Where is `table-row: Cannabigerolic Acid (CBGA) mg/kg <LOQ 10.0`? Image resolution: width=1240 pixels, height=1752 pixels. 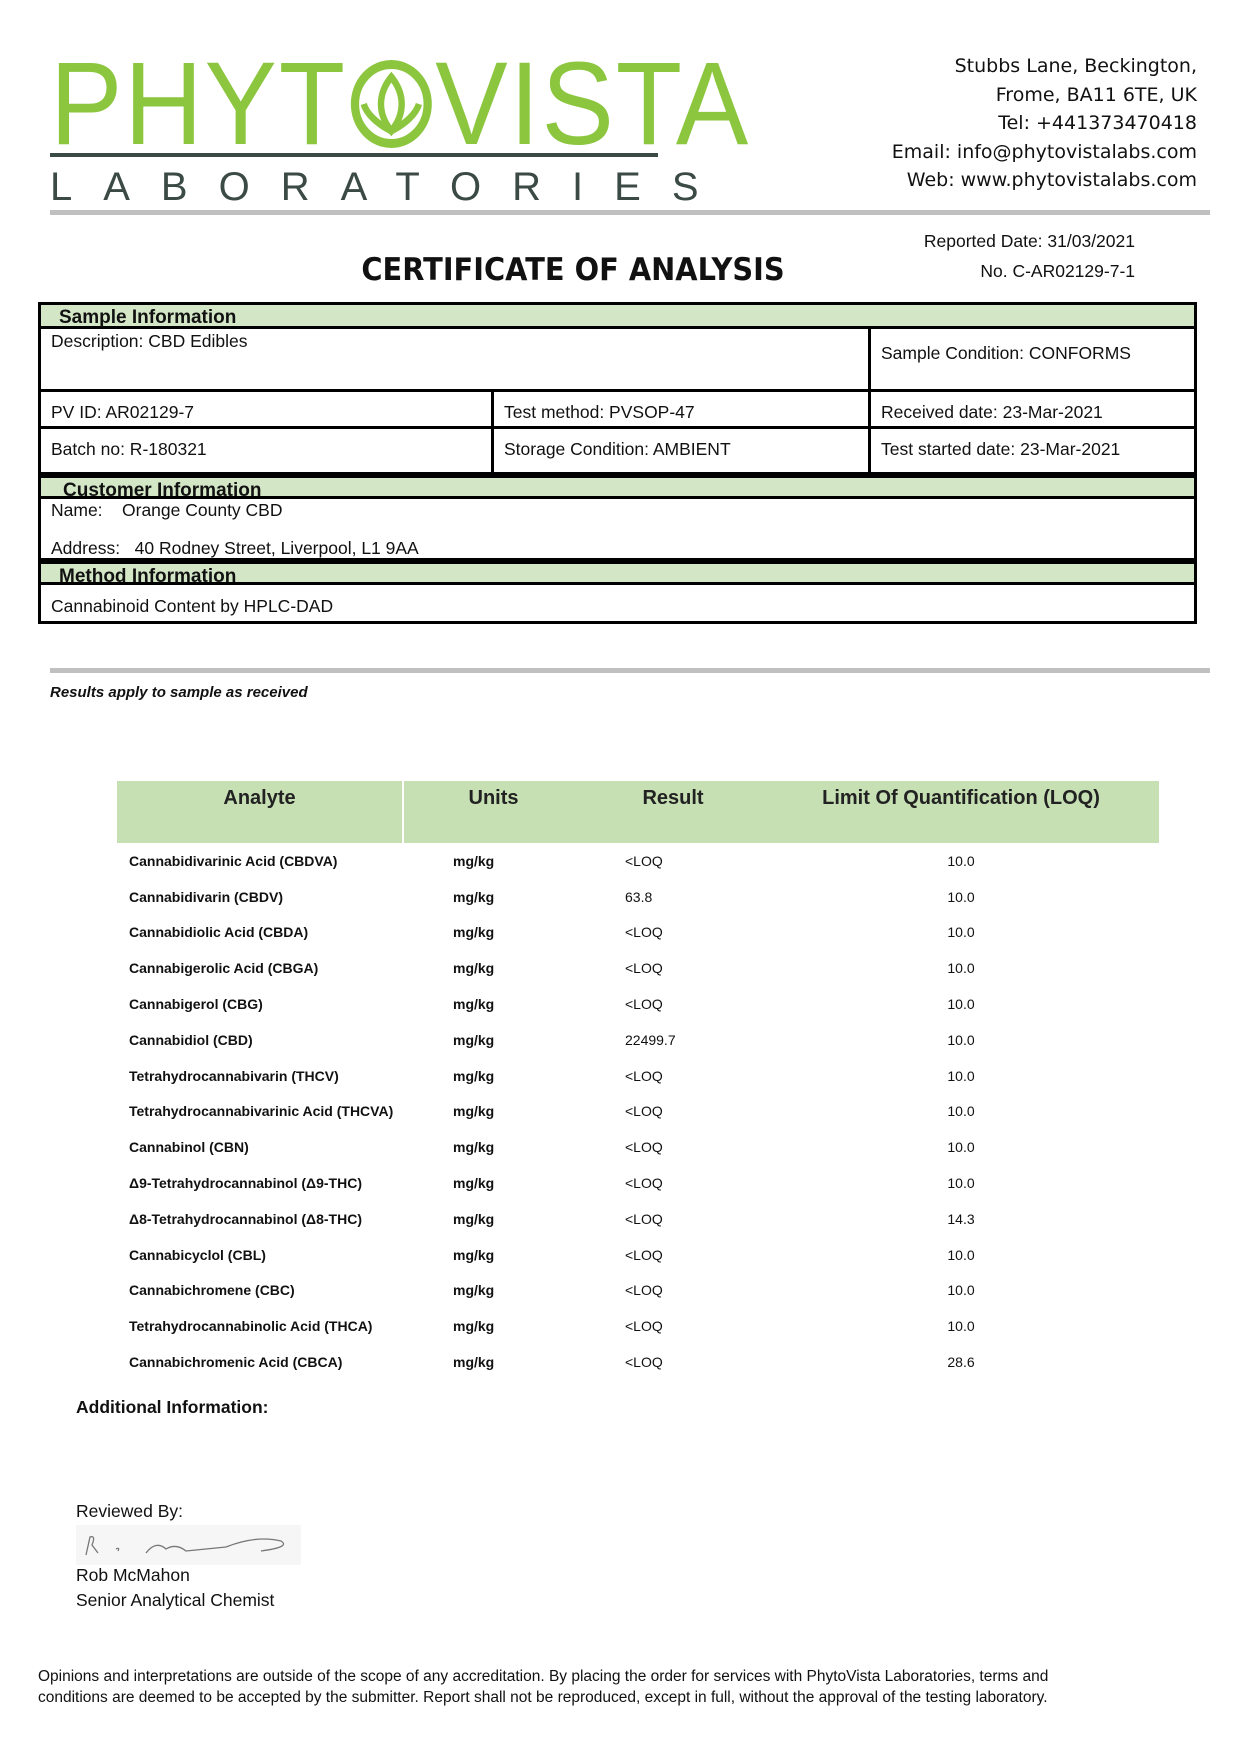
table-row: Cannabigerolic Acid (CBGA) mg/kg <LOQ 10.0 is located at coordinates (638, 968).